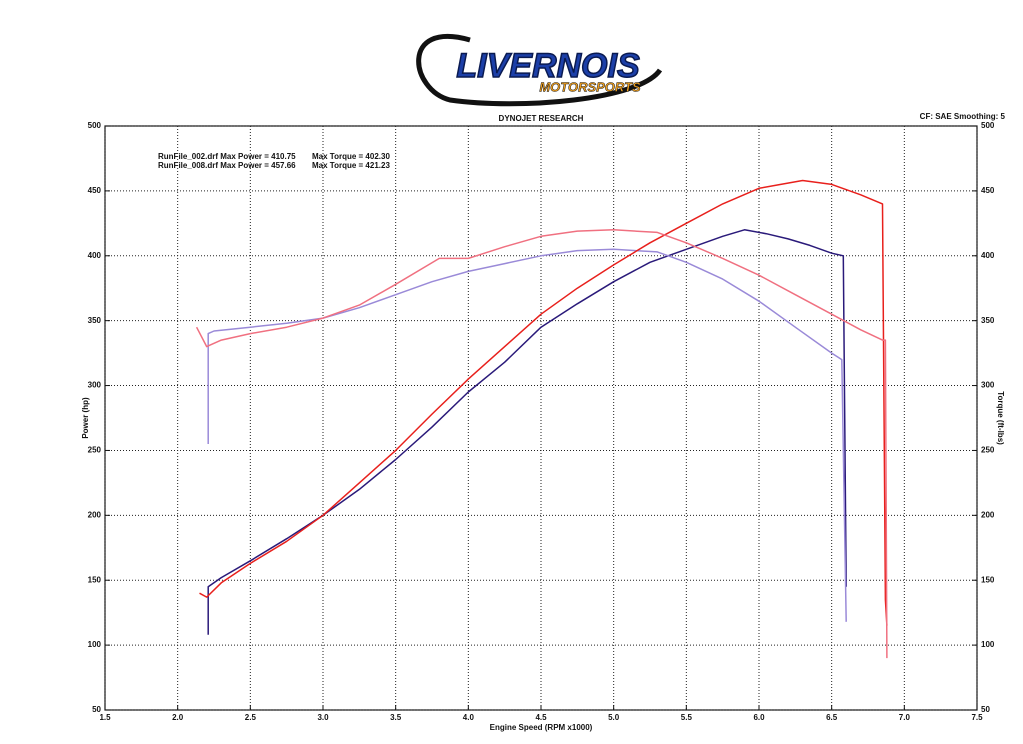  I want to click on y2-tick-label: 350, so click(988, 320).